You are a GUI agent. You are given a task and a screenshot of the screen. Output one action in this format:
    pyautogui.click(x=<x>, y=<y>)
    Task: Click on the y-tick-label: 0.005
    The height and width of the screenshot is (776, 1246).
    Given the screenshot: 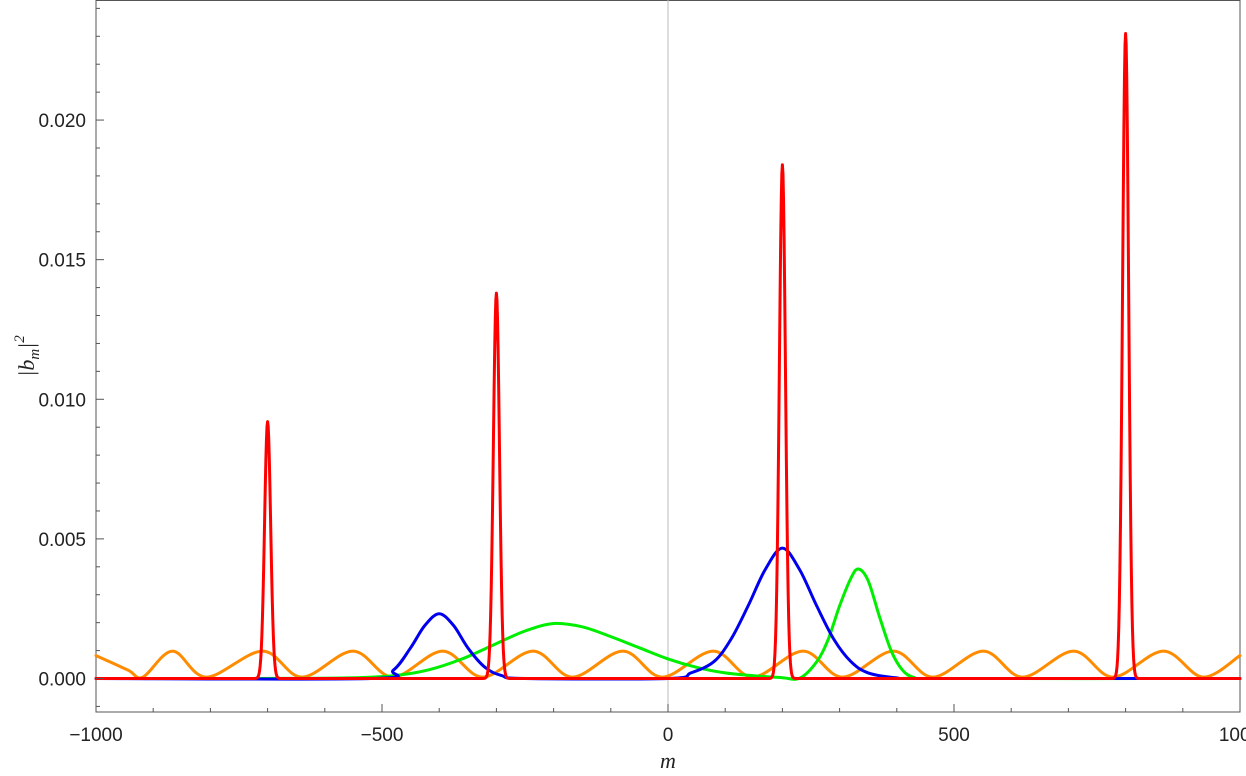 What is the action you would take?
    pyautogui.click(x=62, y=540)
    